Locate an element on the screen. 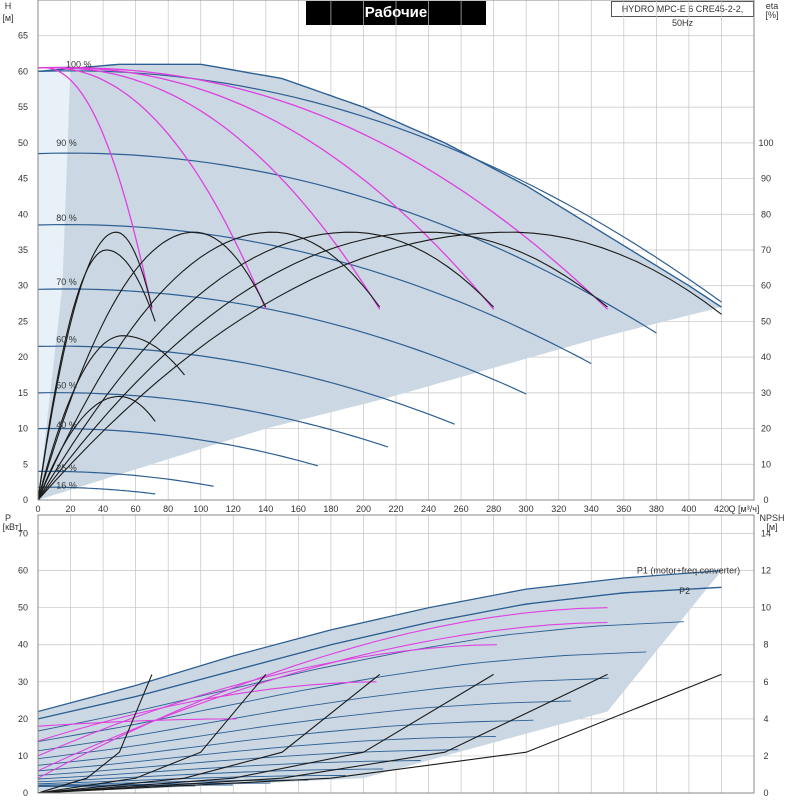  y-tick-label: 5 is located at coordinates (25, 464).